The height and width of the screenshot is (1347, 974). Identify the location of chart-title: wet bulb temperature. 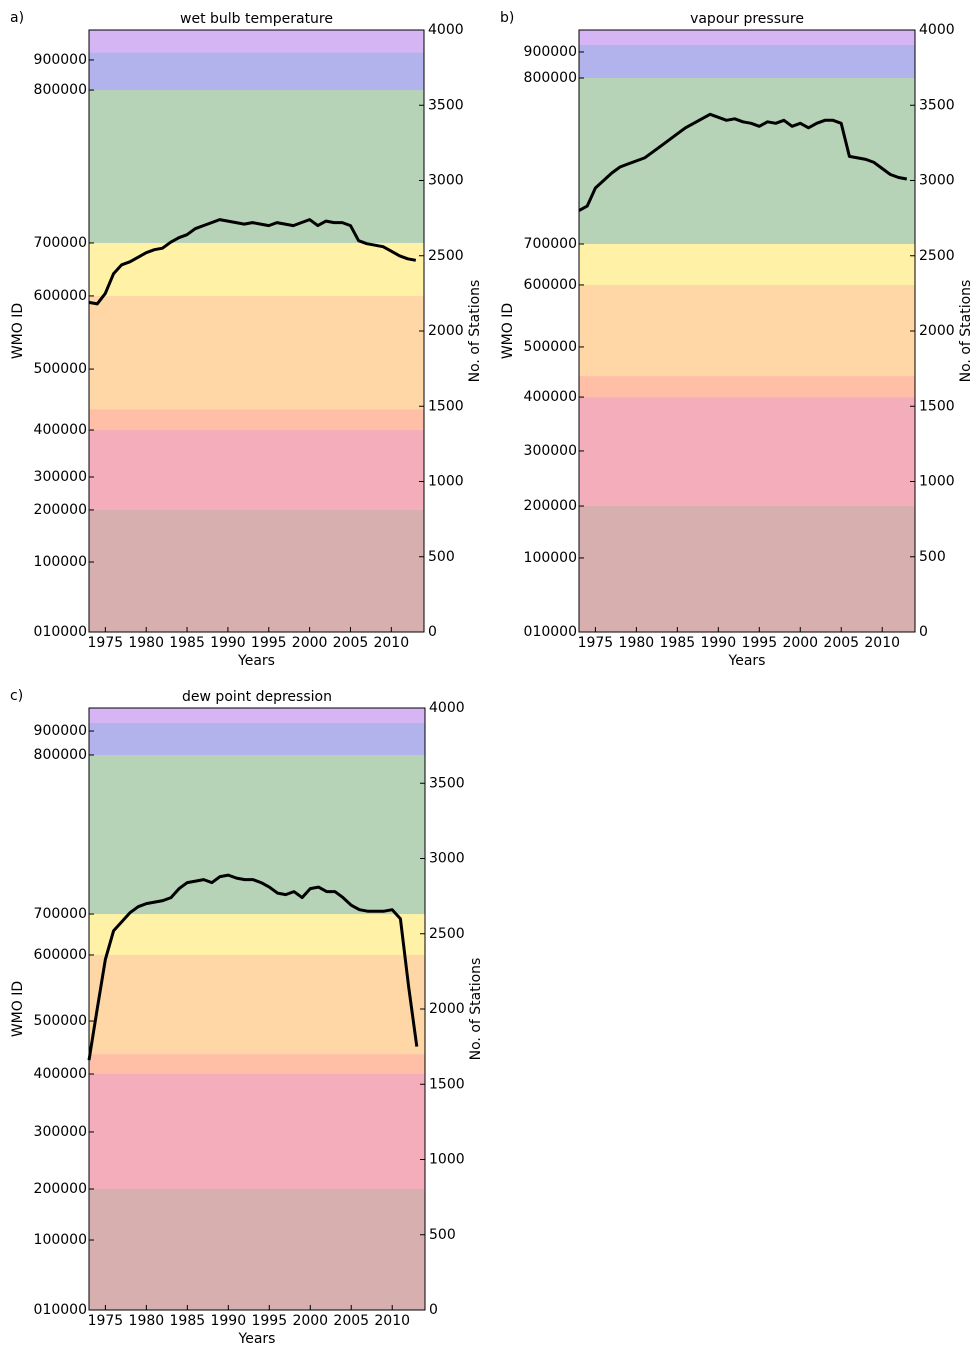
(256, 19).